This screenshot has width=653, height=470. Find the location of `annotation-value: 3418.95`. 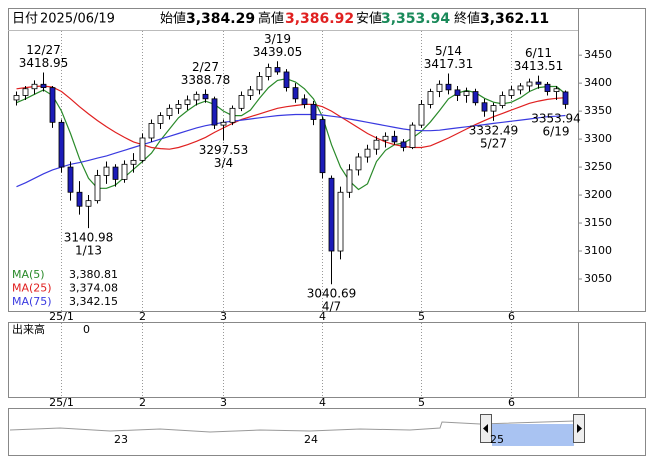

annotation-value: 3418.95 is located at coordinates (44, 63).